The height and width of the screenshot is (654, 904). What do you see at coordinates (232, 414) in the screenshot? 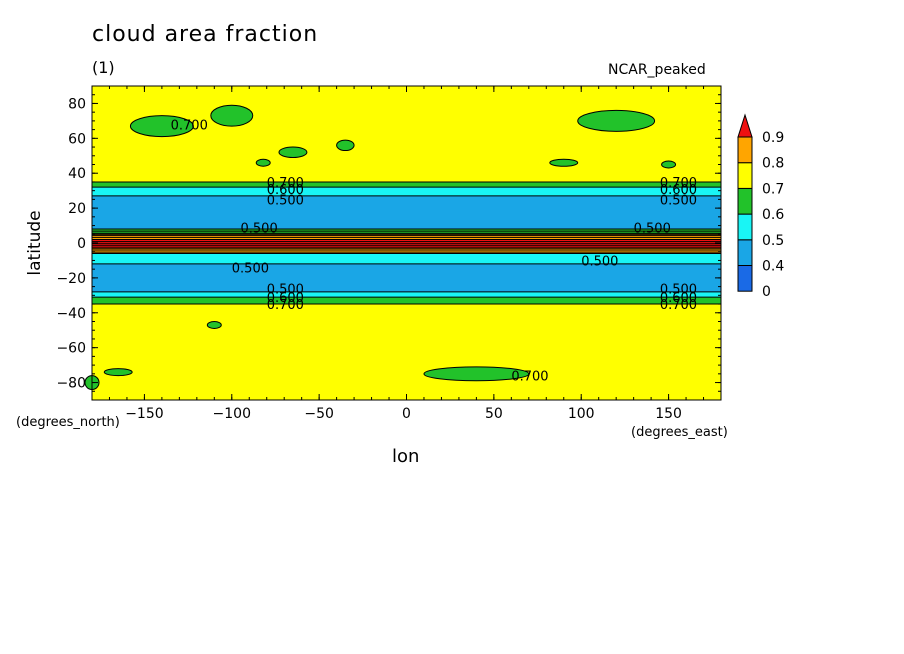
I see `x-tick-label: −100` at bounding box center [232, 414].